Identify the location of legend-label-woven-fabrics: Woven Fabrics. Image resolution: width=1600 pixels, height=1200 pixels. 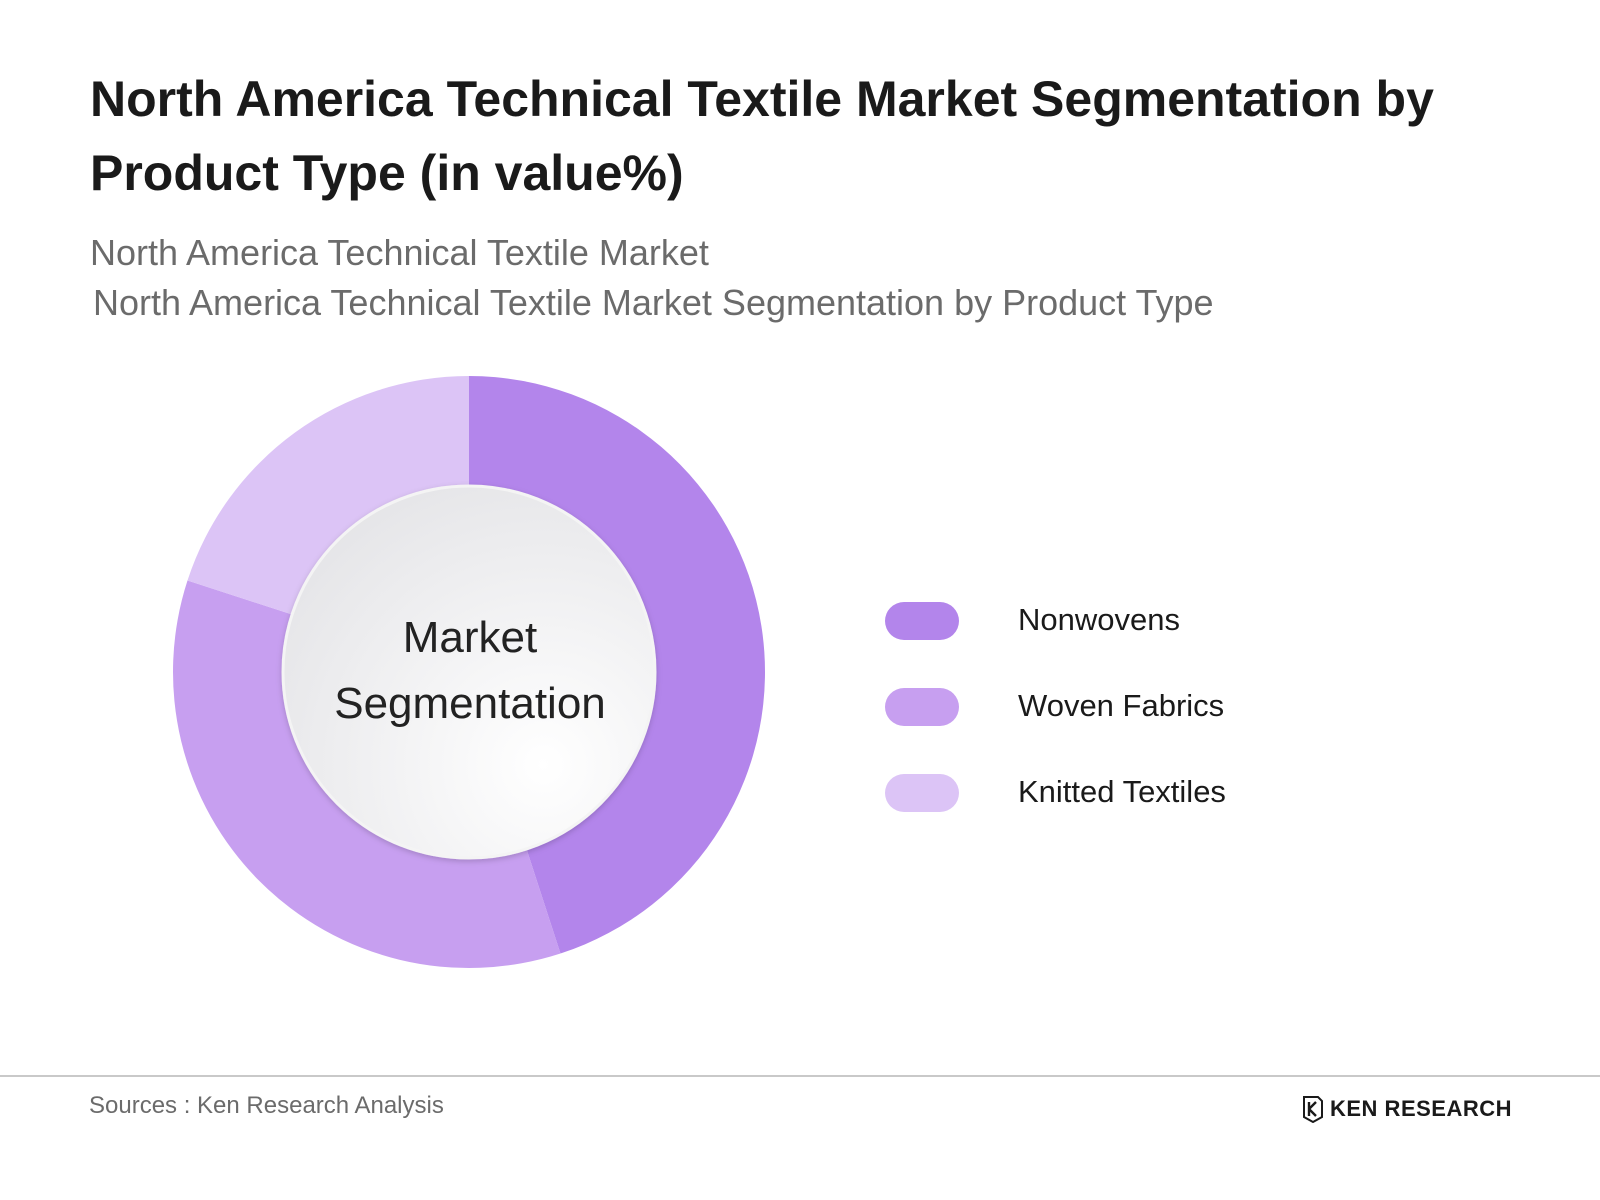
(1121, 705).